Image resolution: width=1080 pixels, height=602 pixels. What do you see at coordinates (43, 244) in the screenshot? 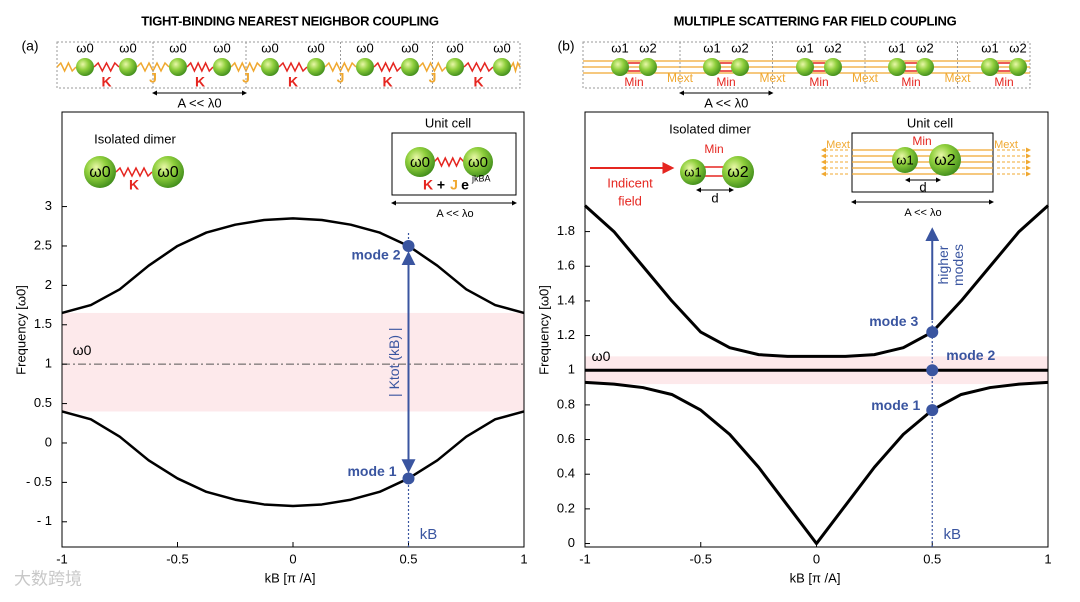
I see `y-tick-label: 2.5` at bounding box center [43, 244].